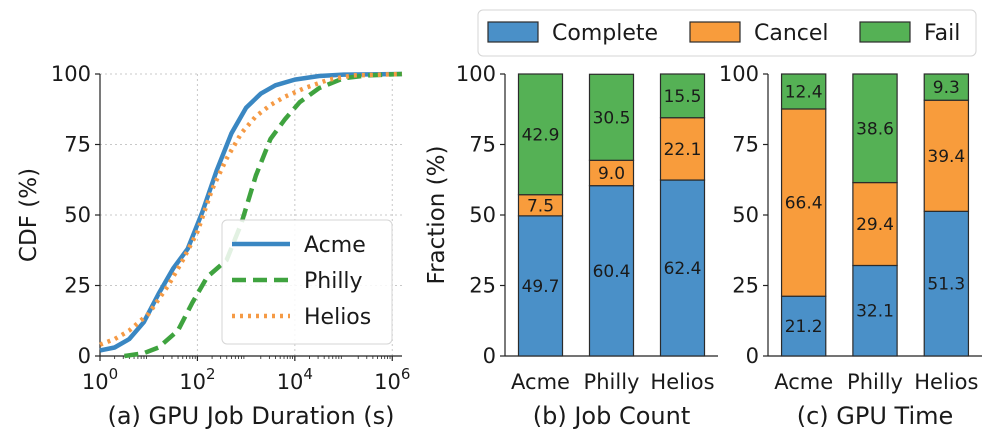 This screenshot has width=997, height=440. Describe the element at coordinates (335, 245) in the screenshot. I see `cdf-legend-label: Acme` at that location.